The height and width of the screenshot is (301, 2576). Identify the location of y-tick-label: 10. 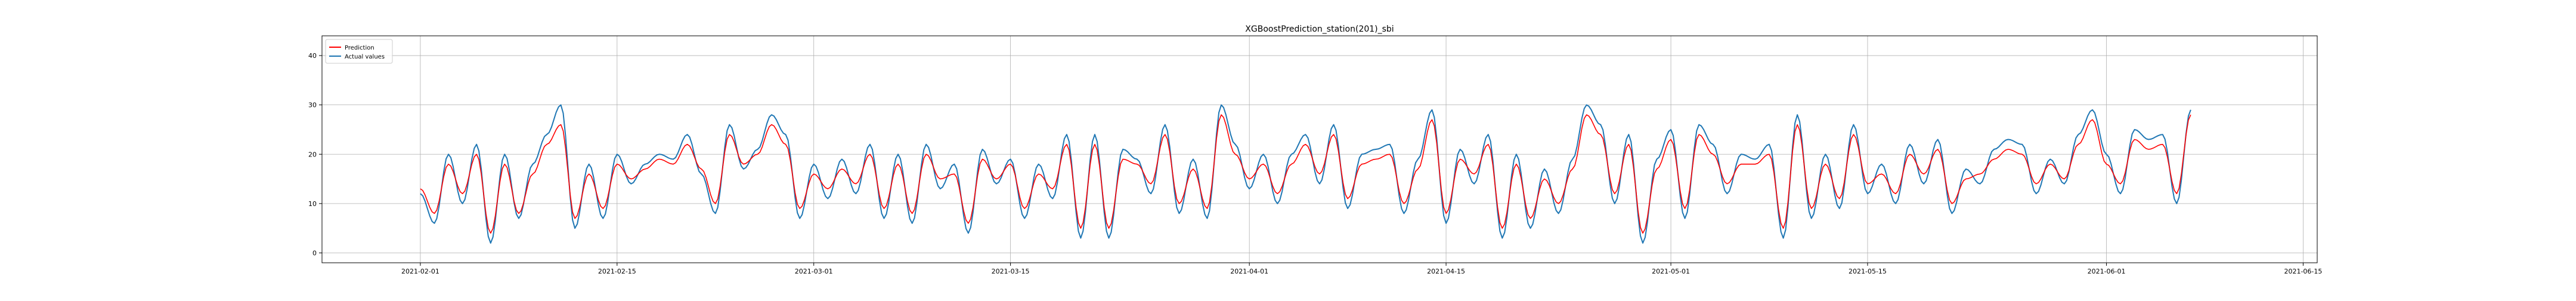
(312, 204).